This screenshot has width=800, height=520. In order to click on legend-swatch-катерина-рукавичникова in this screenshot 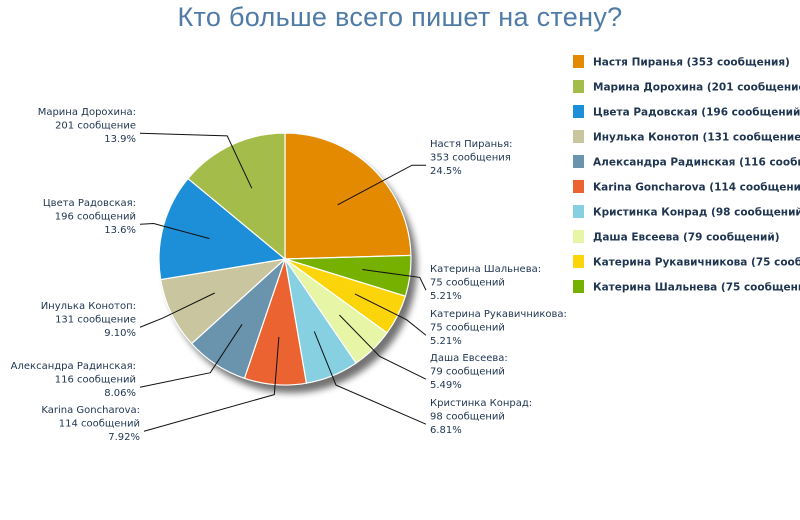, I will do `click(578, 261)`.